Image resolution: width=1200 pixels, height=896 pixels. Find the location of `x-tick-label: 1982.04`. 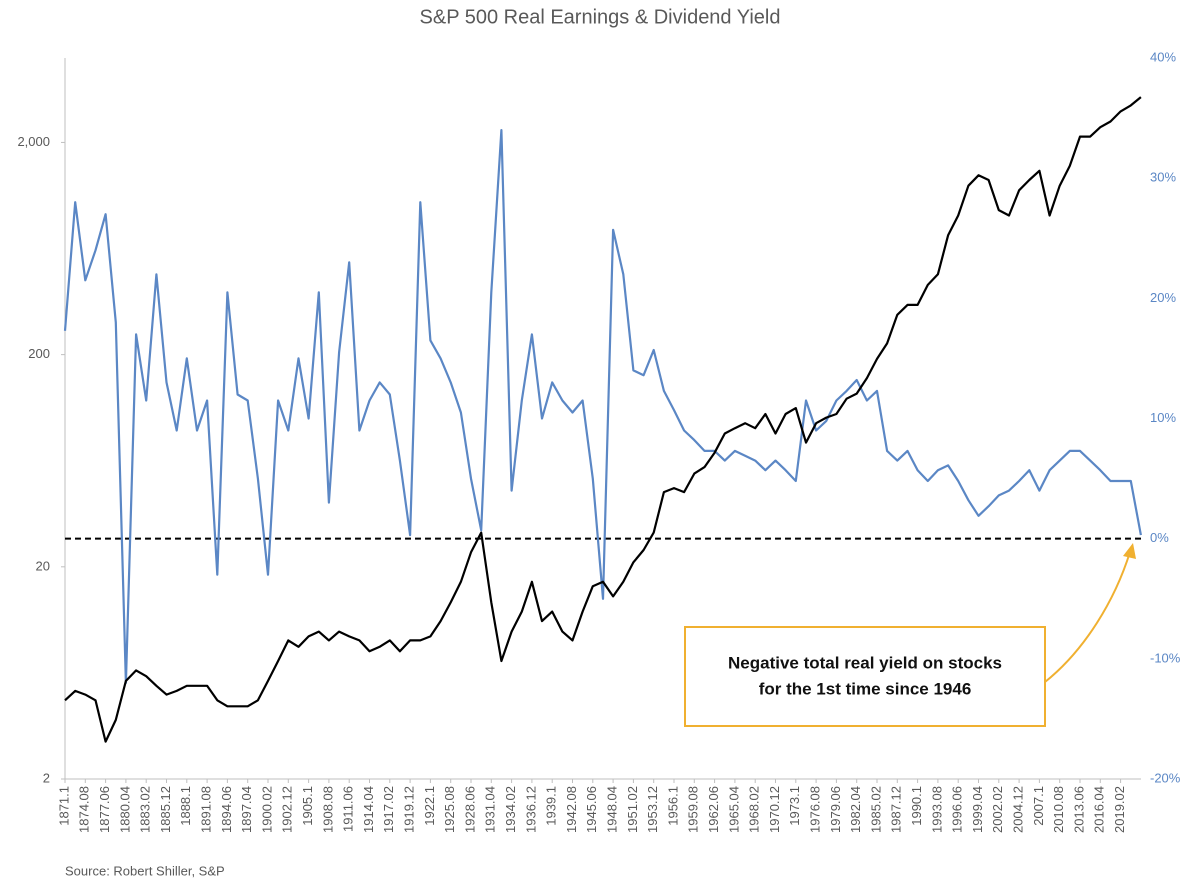

x-tick-label: 1982.04 is located at coordinates (855, 809).